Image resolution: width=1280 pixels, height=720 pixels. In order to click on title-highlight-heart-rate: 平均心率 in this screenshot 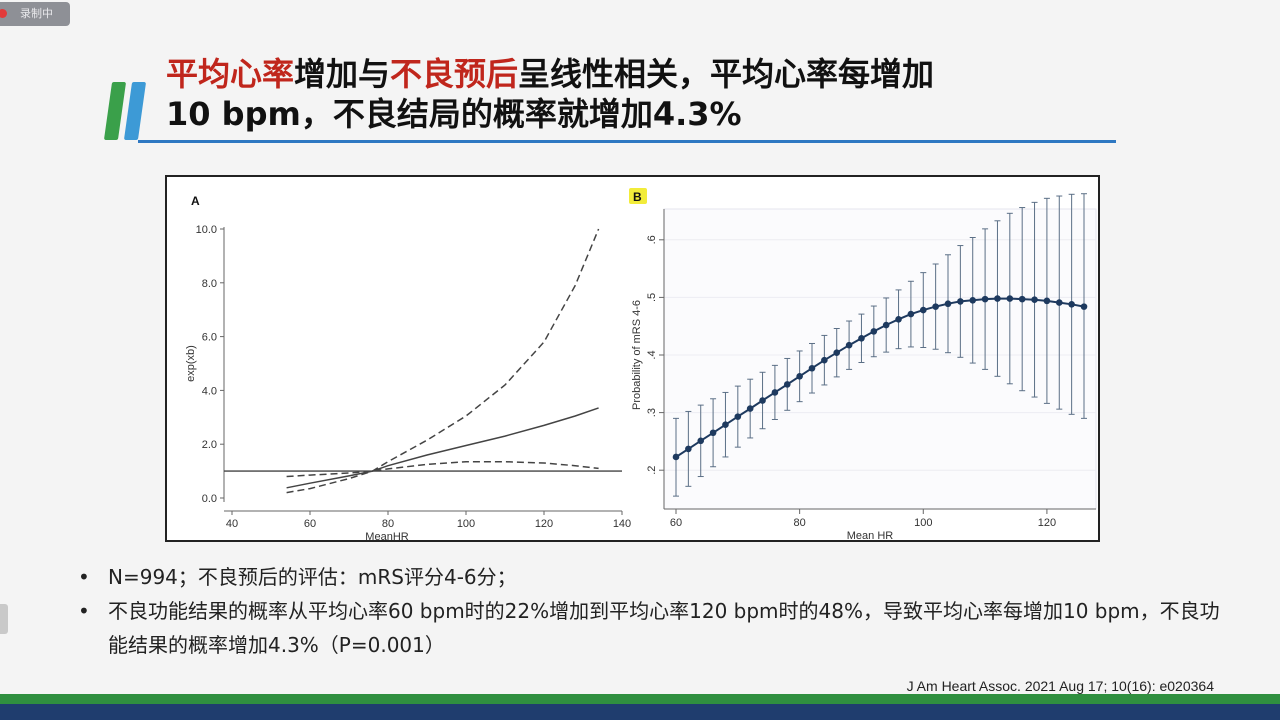, I will do `click(230, 74)`.